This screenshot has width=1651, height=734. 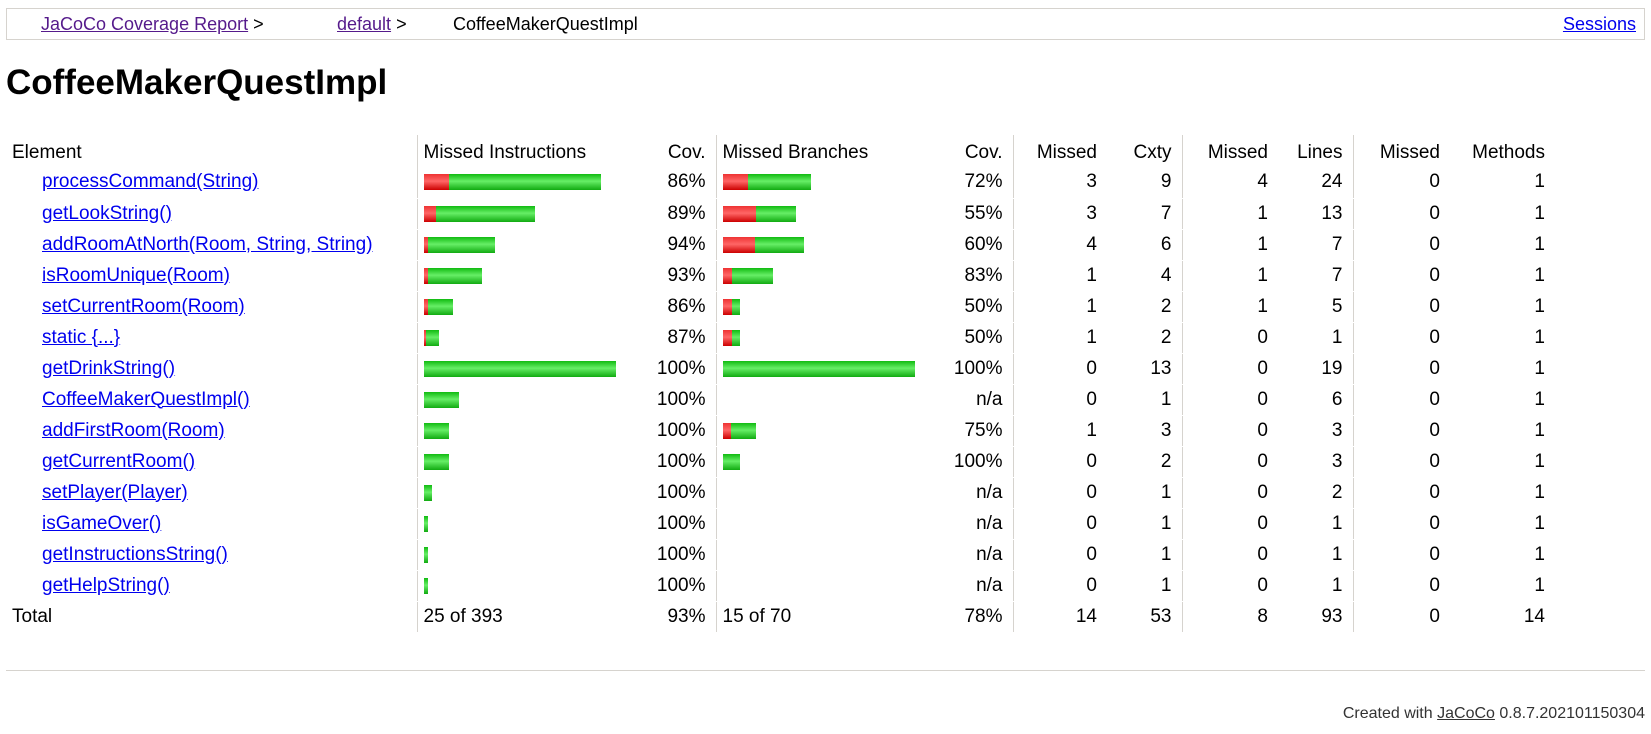 I want to click on method-link: getHelpString(), so click(x=106, y=585).